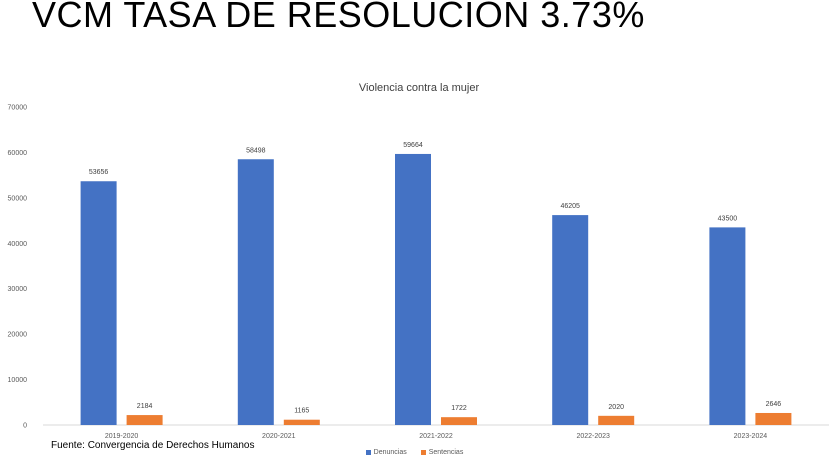  I want to click on bar-sentencias-2022-2023, so click(616, 420).